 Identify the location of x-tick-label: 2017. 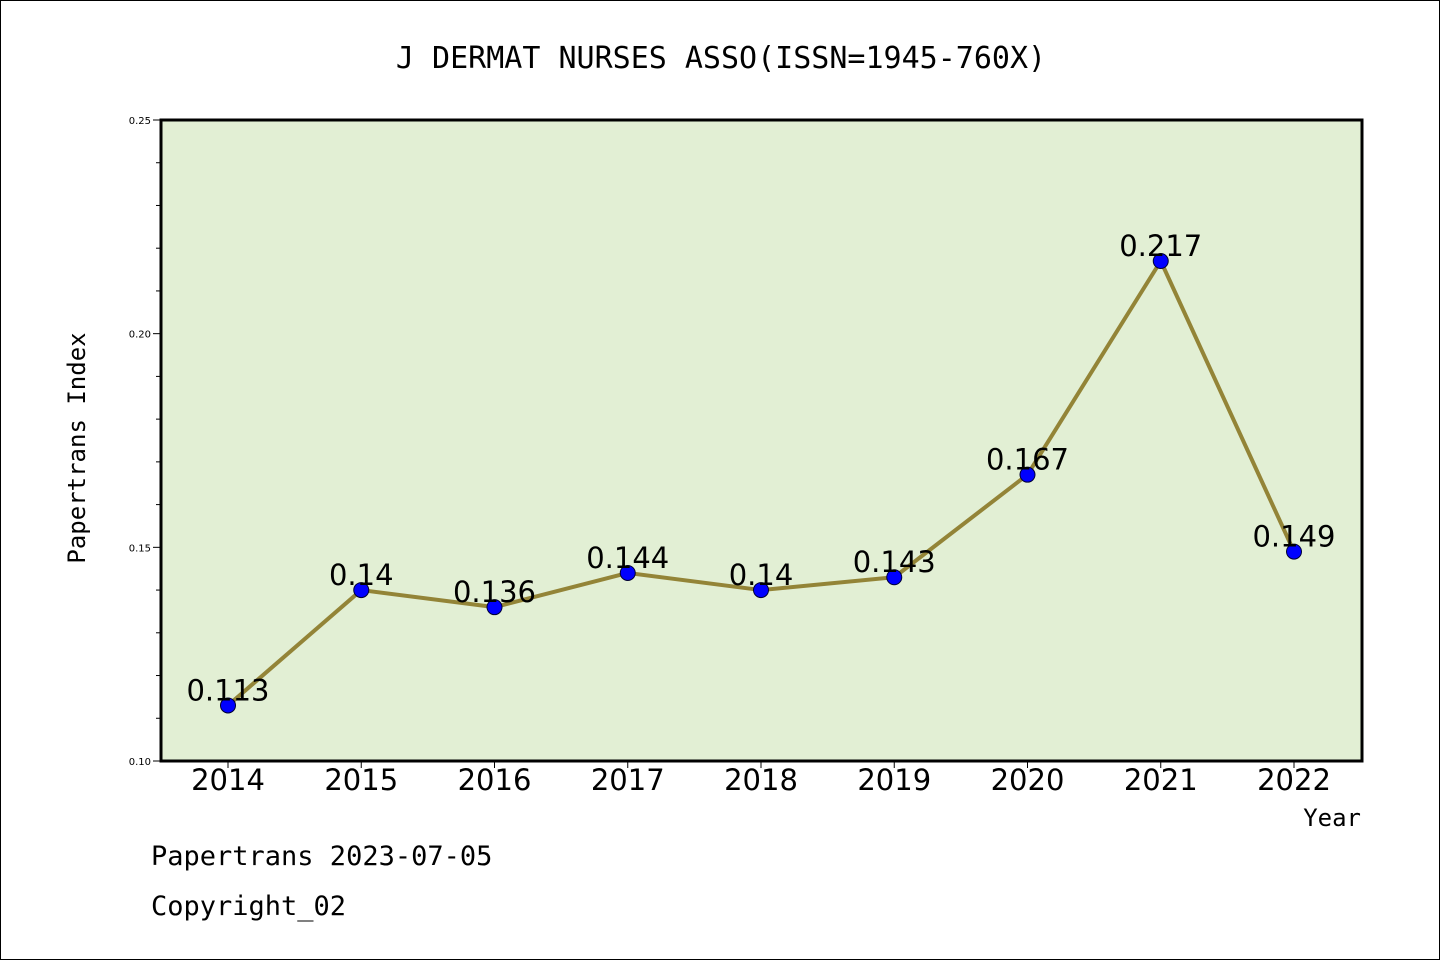
(628, 780).